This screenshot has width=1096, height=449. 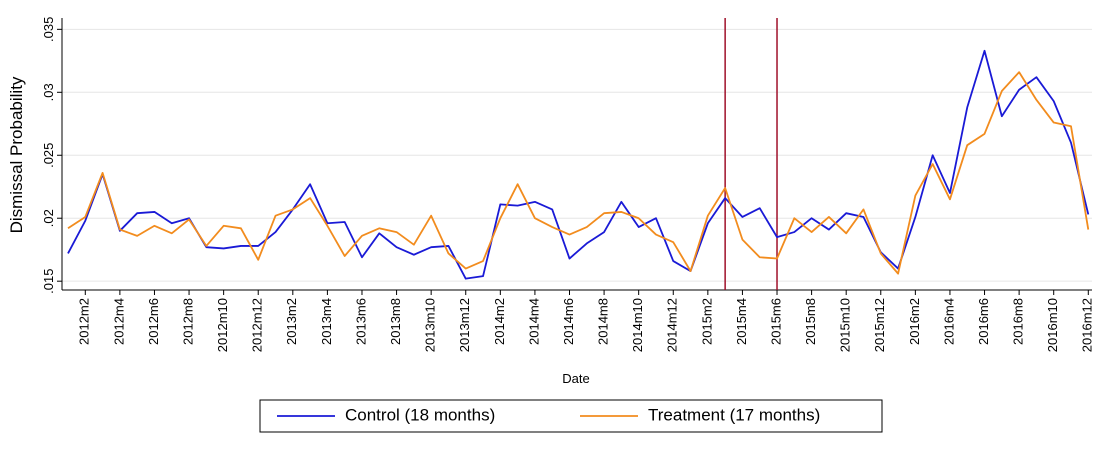 I want to click on x-tick-label: 2016m2, so click(x=914, y=321).